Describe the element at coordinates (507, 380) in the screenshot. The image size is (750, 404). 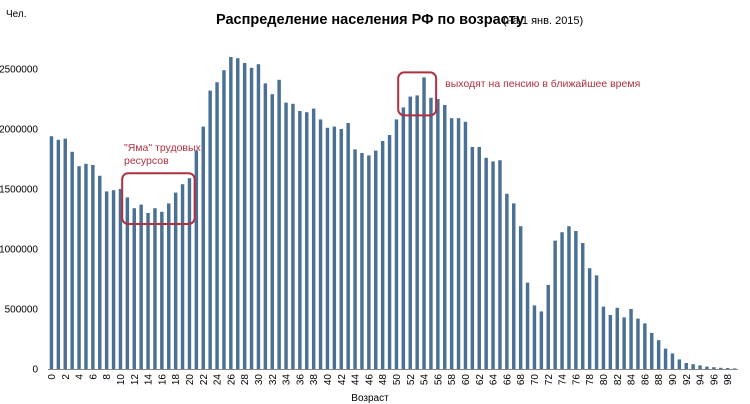
I see `x-tick-label: 66` at that location.